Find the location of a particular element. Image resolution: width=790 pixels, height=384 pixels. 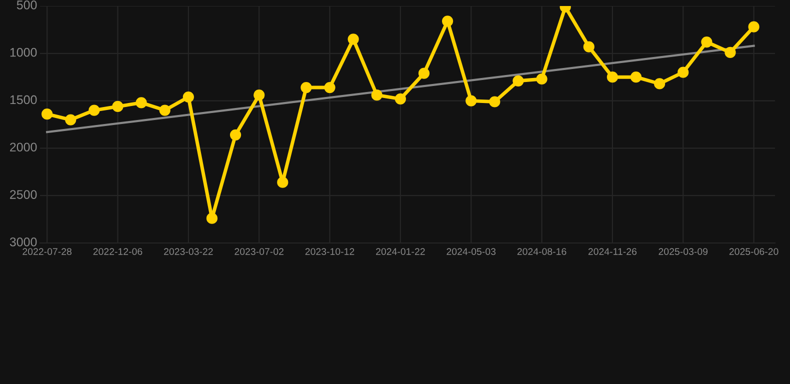

x-tick-label: 2024-08-16 is located at coordinates (541, 251).